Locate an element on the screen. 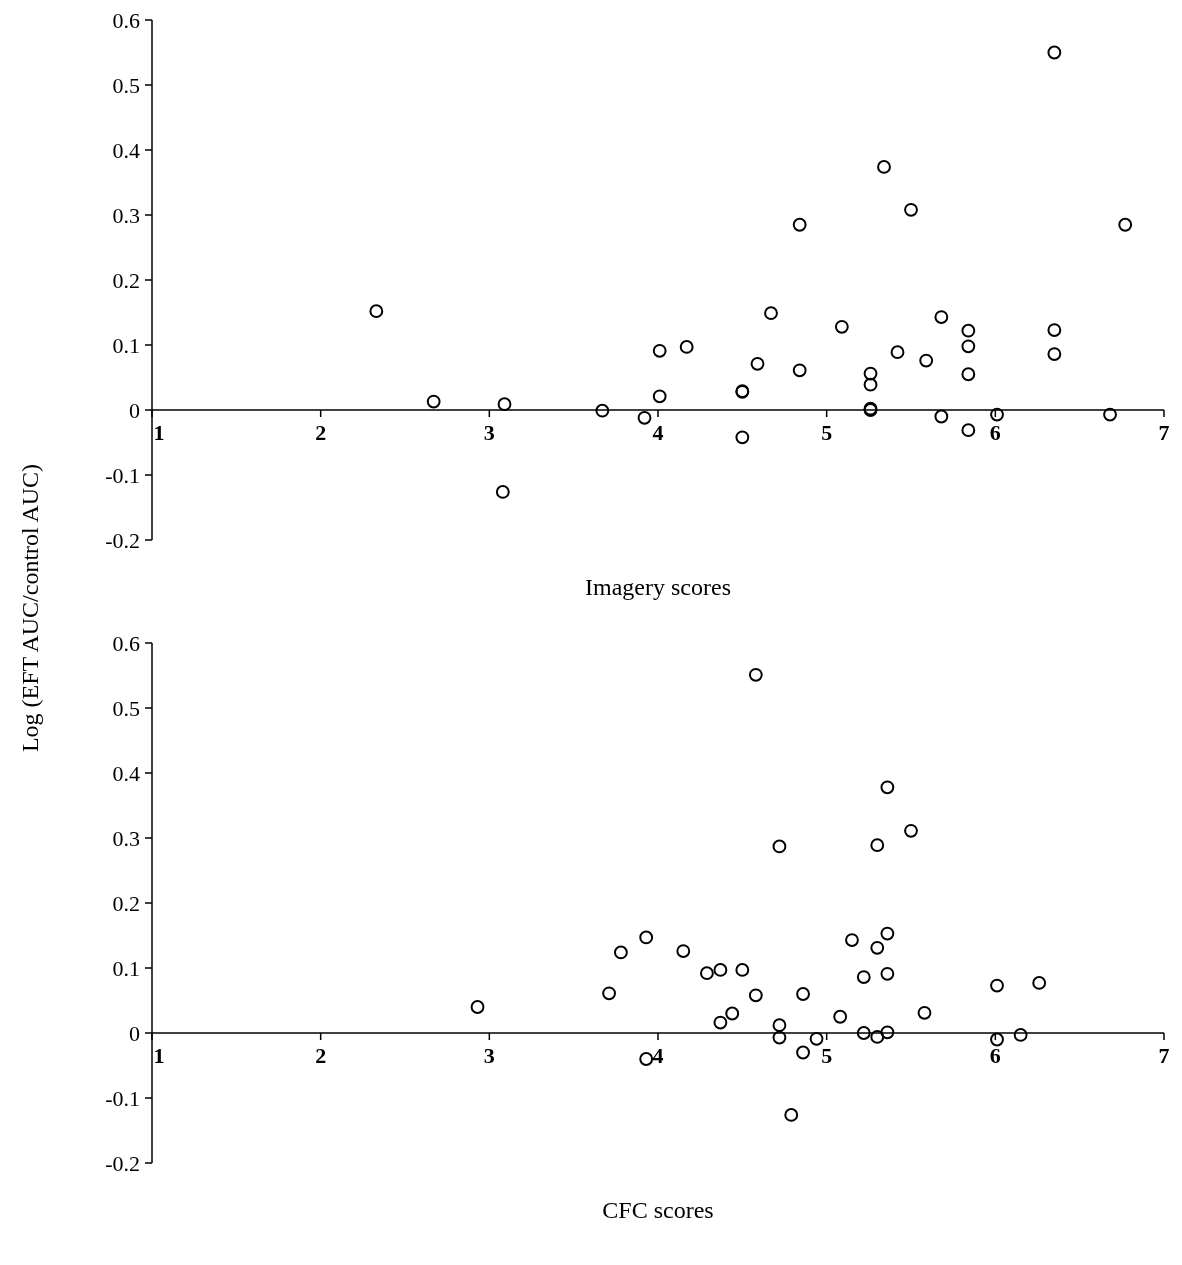 This screenshot has height=1265, width=1182. x-axis-title: CFC scores is located at coordinates (658, 1210).